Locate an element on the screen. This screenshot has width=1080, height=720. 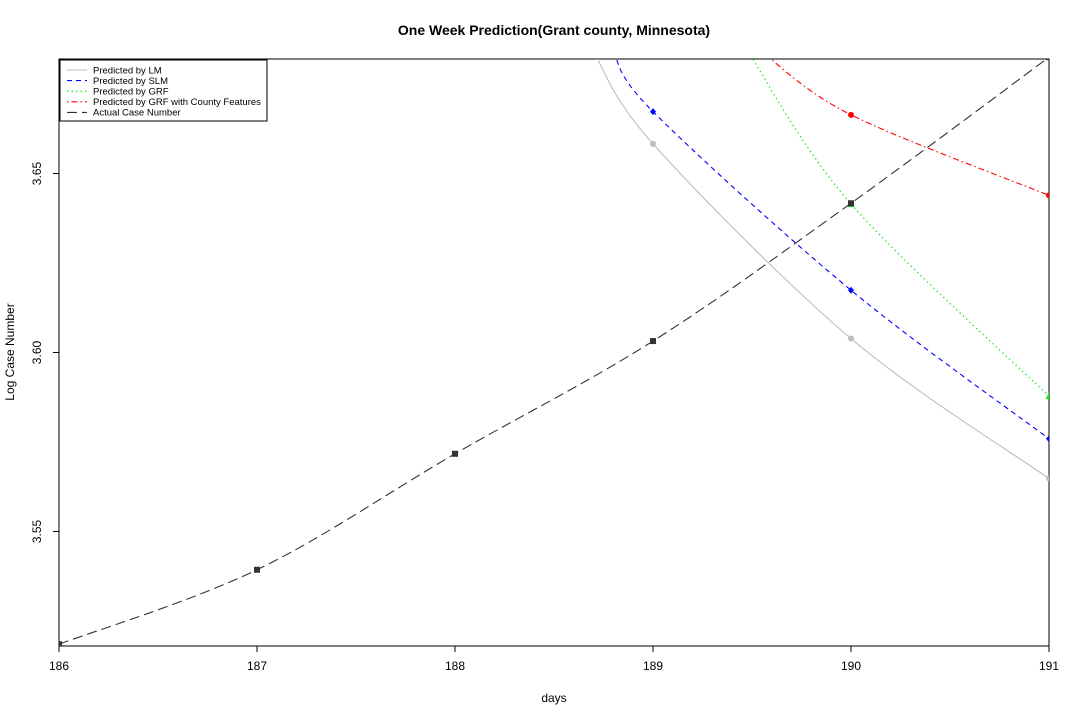
legend-label: Predicted by GRF with County Features is located at coordinates (177, 102).